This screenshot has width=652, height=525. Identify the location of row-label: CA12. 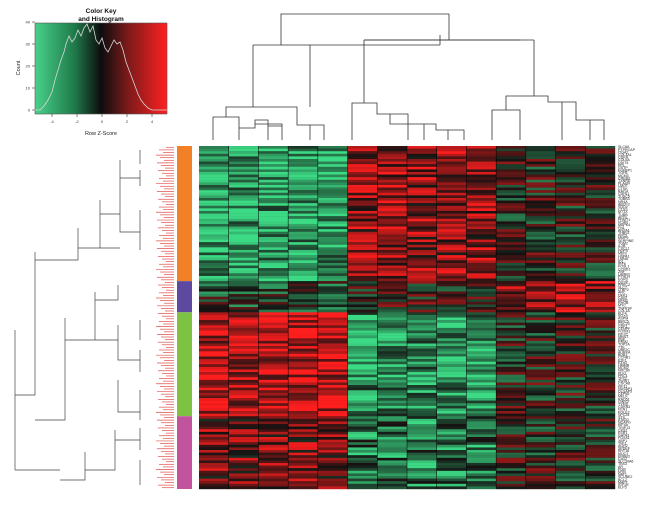
(622, 459).